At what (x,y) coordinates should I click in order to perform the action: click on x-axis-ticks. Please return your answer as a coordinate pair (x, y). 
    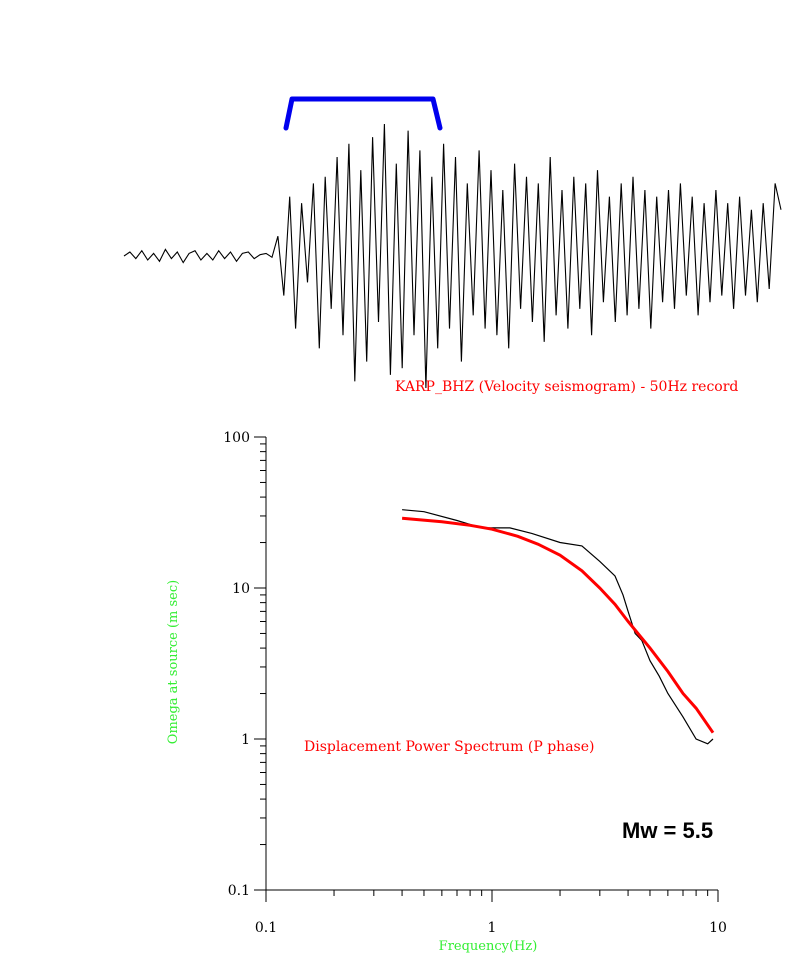
    Looking at the image, I should click on (492, 896).